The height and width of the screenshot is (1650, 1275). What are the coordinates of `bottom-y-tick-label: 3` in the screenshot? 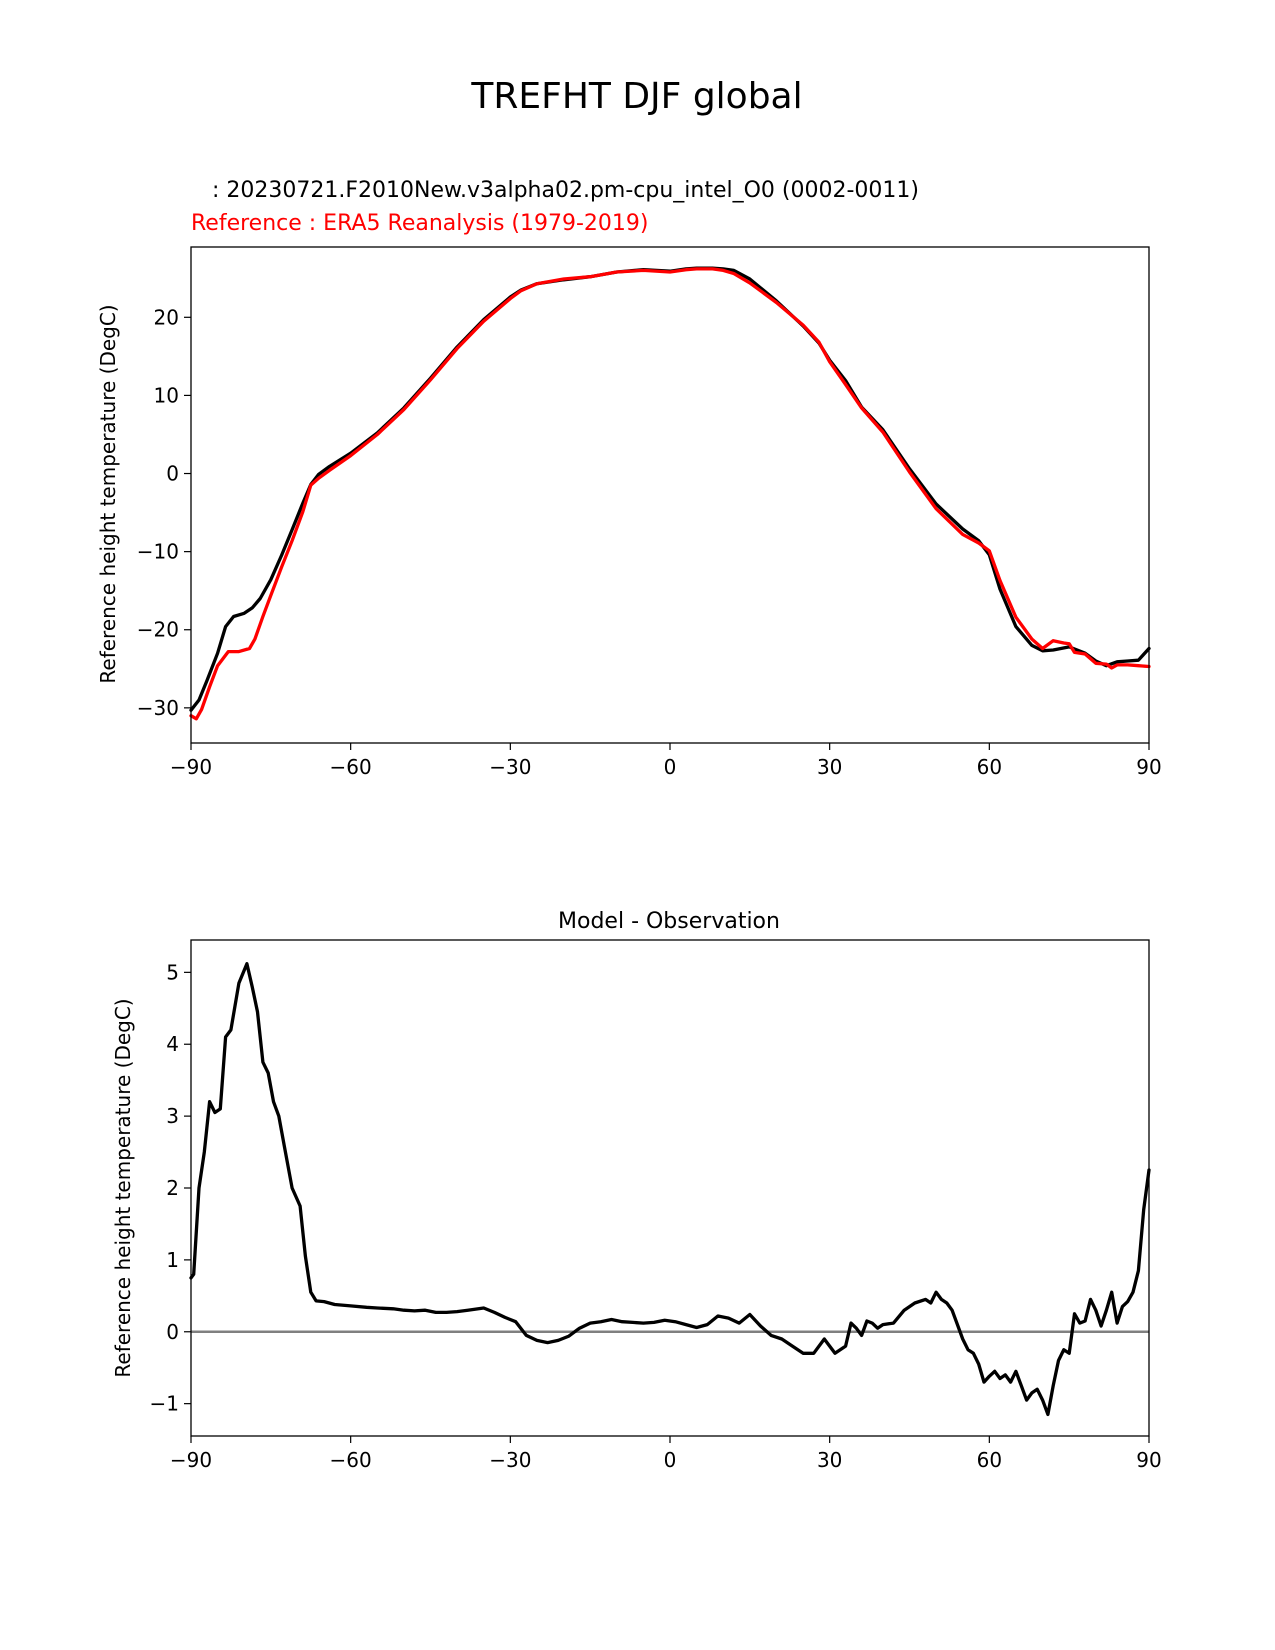 It's located at (172, 1116).